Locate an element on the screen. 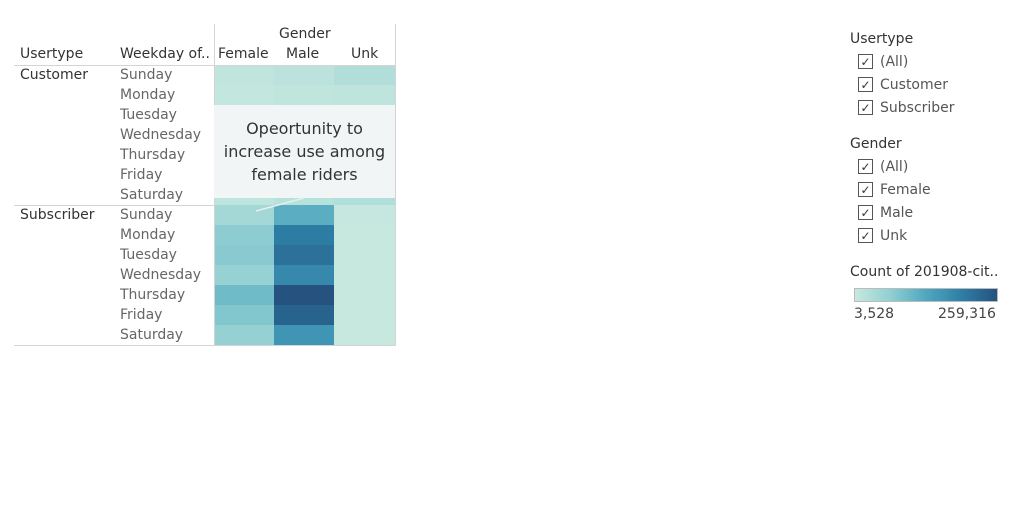 The height and width of the screenshot is (523, 1010). filter-item-label: Female is located at coordinates (905, 189).